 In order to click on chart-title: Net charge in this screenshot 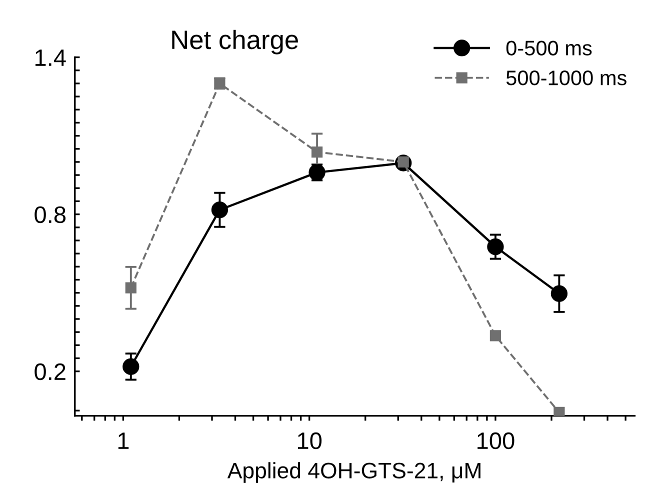, I will do `click(235, 42)`.